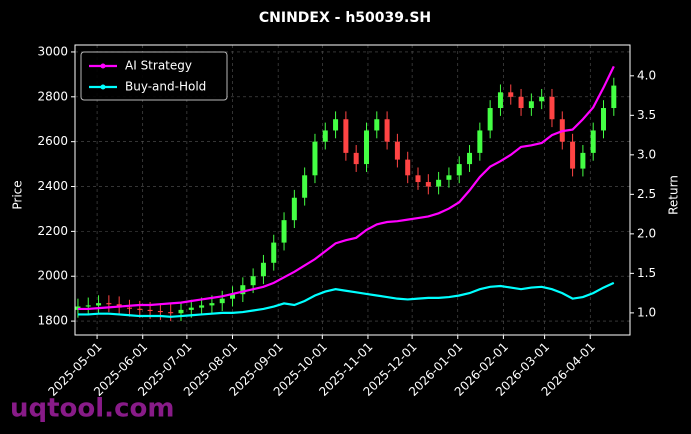  I want to click on y2-tick-label: 4.0, so click(646, 75).